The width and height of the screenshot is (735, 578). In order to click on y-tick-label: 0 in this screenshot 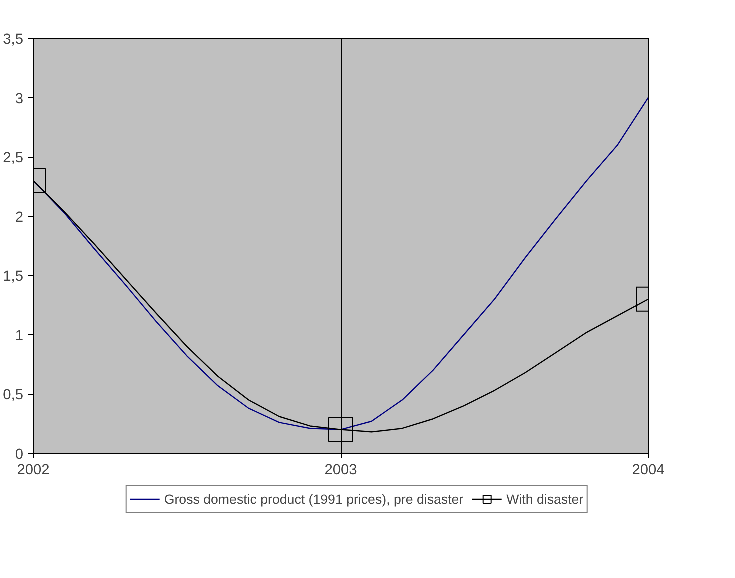, I will do `click(19, 455)`.